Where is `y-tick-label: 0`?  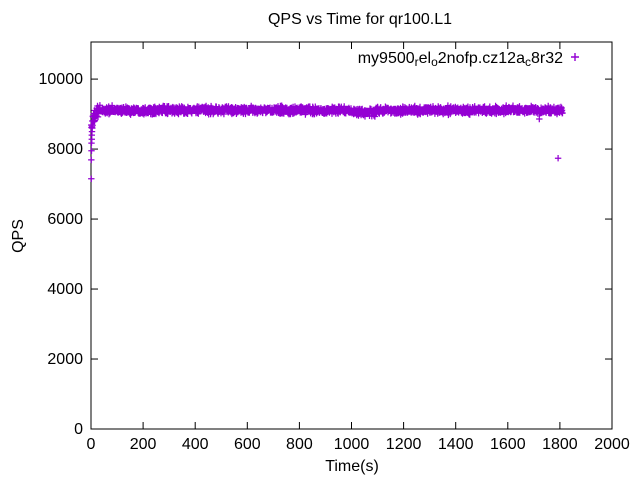 y-tick-label: 0 is located at coordinates (78, 429).